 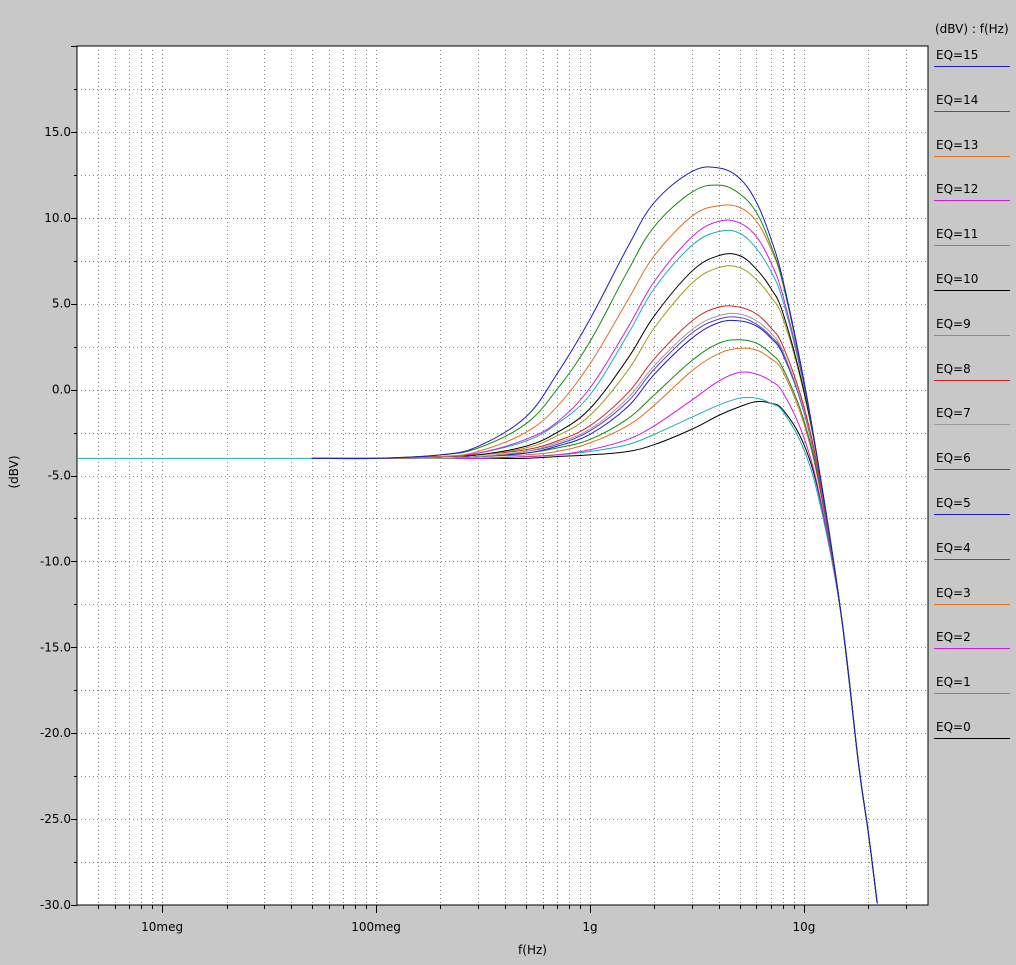 What do you see at coordinates (957, 189) in the screenshot?
I see `legend-label: EQ=12` at bounding box center [957, 189].